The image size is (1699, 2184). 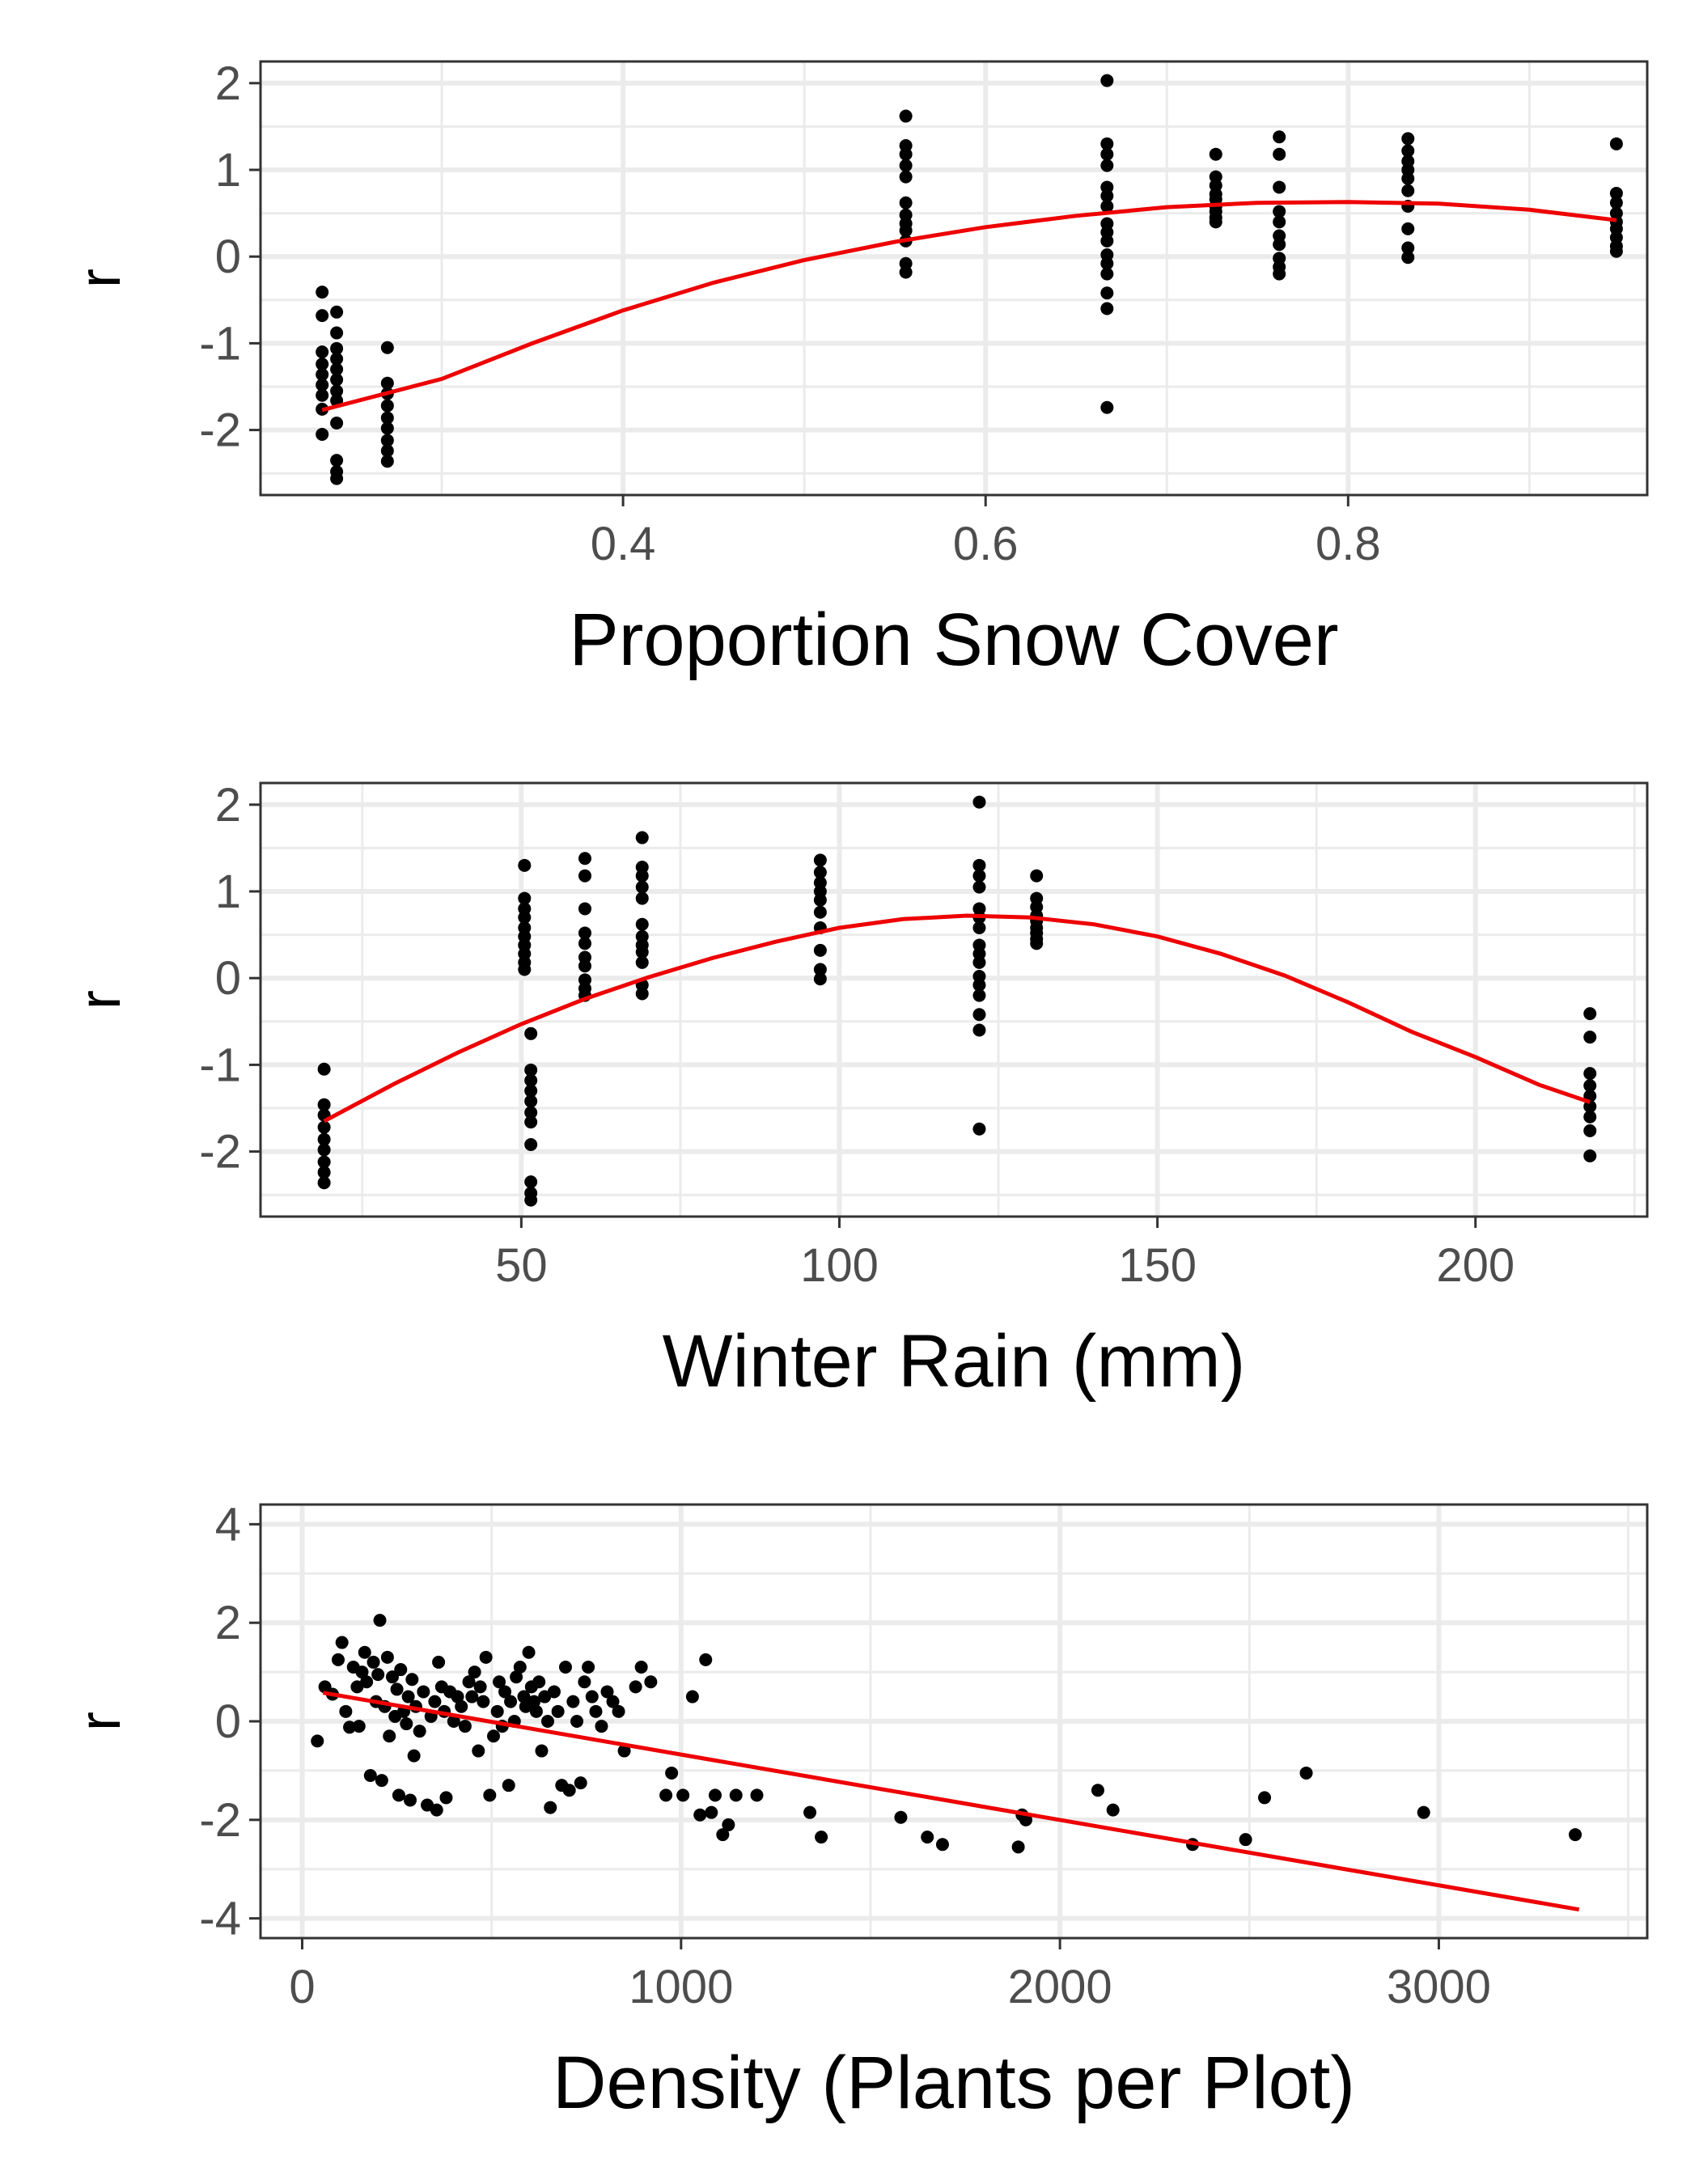 I want to click on snow-cover-y-axis-title: r, so click(x=100, y=278).